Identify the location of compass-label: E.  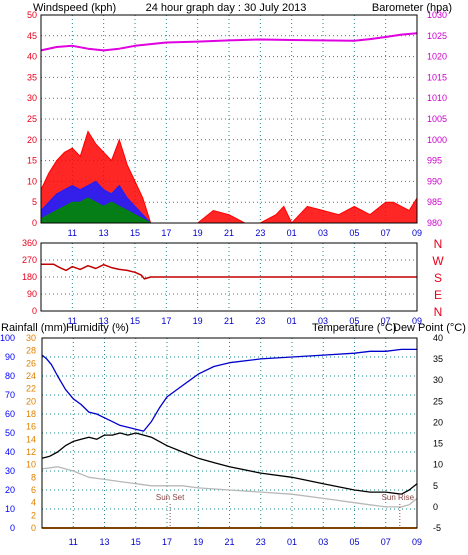
(438, 295).